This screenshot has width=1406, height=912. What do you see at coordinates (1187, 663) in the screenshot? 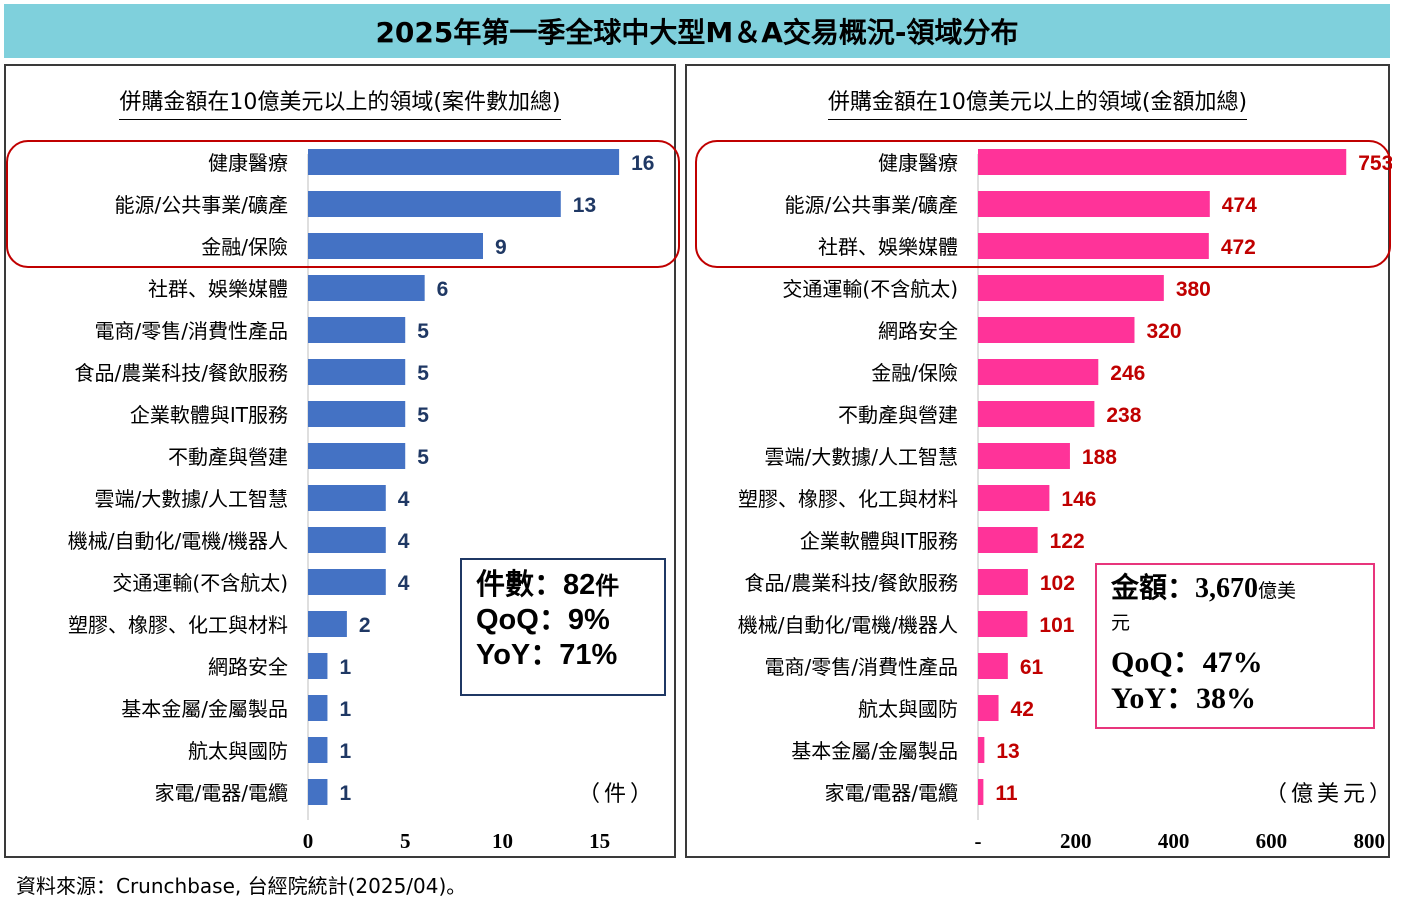
I see `right-qoq: QoQ：47%` at bounding box center [1187, 663].